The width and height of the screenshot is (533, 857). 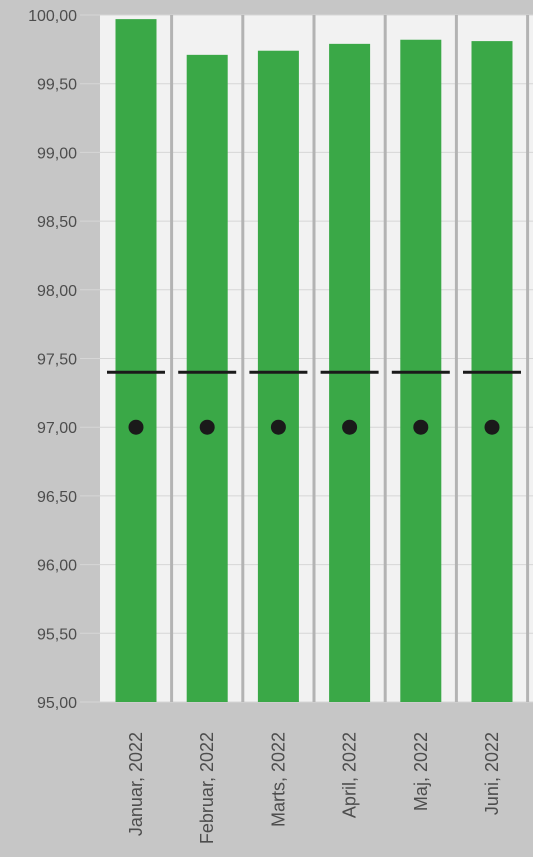 I want to click on x-category-label: Marts, 2022, so click(x=278, y=779).